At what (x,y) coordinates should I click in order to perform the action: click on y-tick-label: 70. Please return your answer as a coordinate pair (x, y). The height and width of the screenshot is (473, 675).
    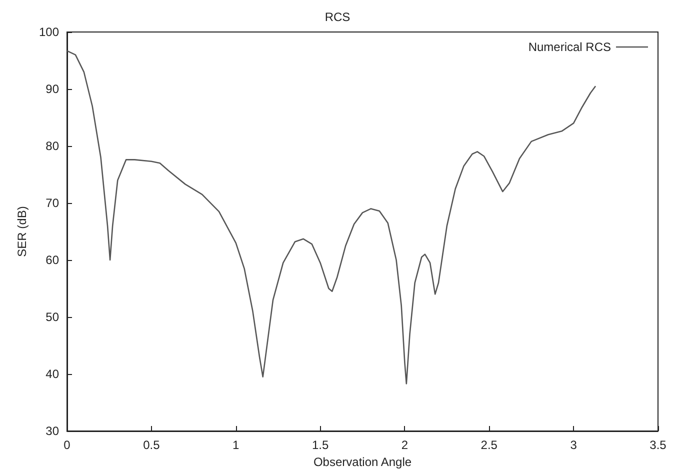
    Looking at the image, I should click on (53, 203).